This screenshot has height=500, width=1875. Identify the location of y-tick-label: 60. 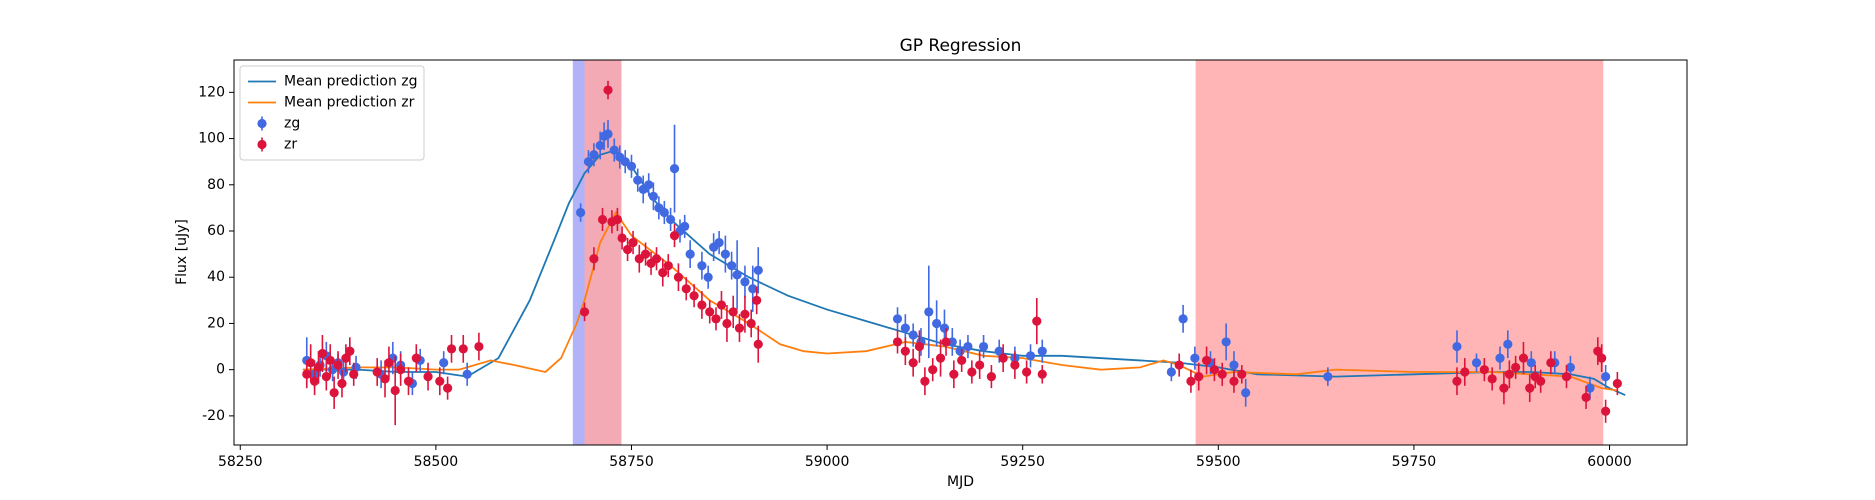
(216, 231).